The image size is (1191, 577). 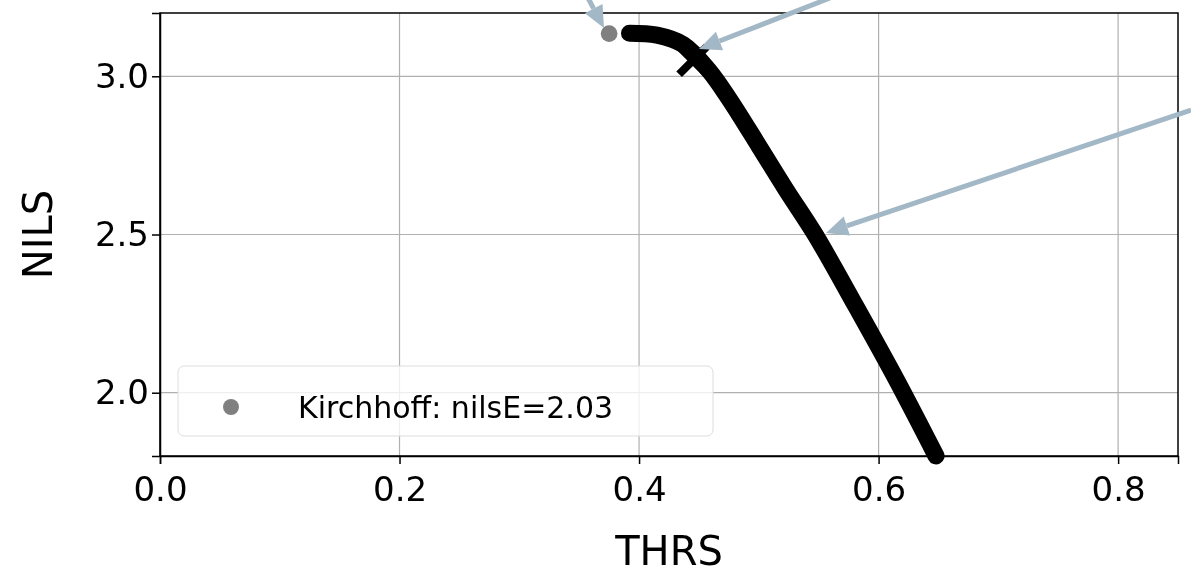 I want to click on y-tick-label: 3.0, so click(x=121, y=75).